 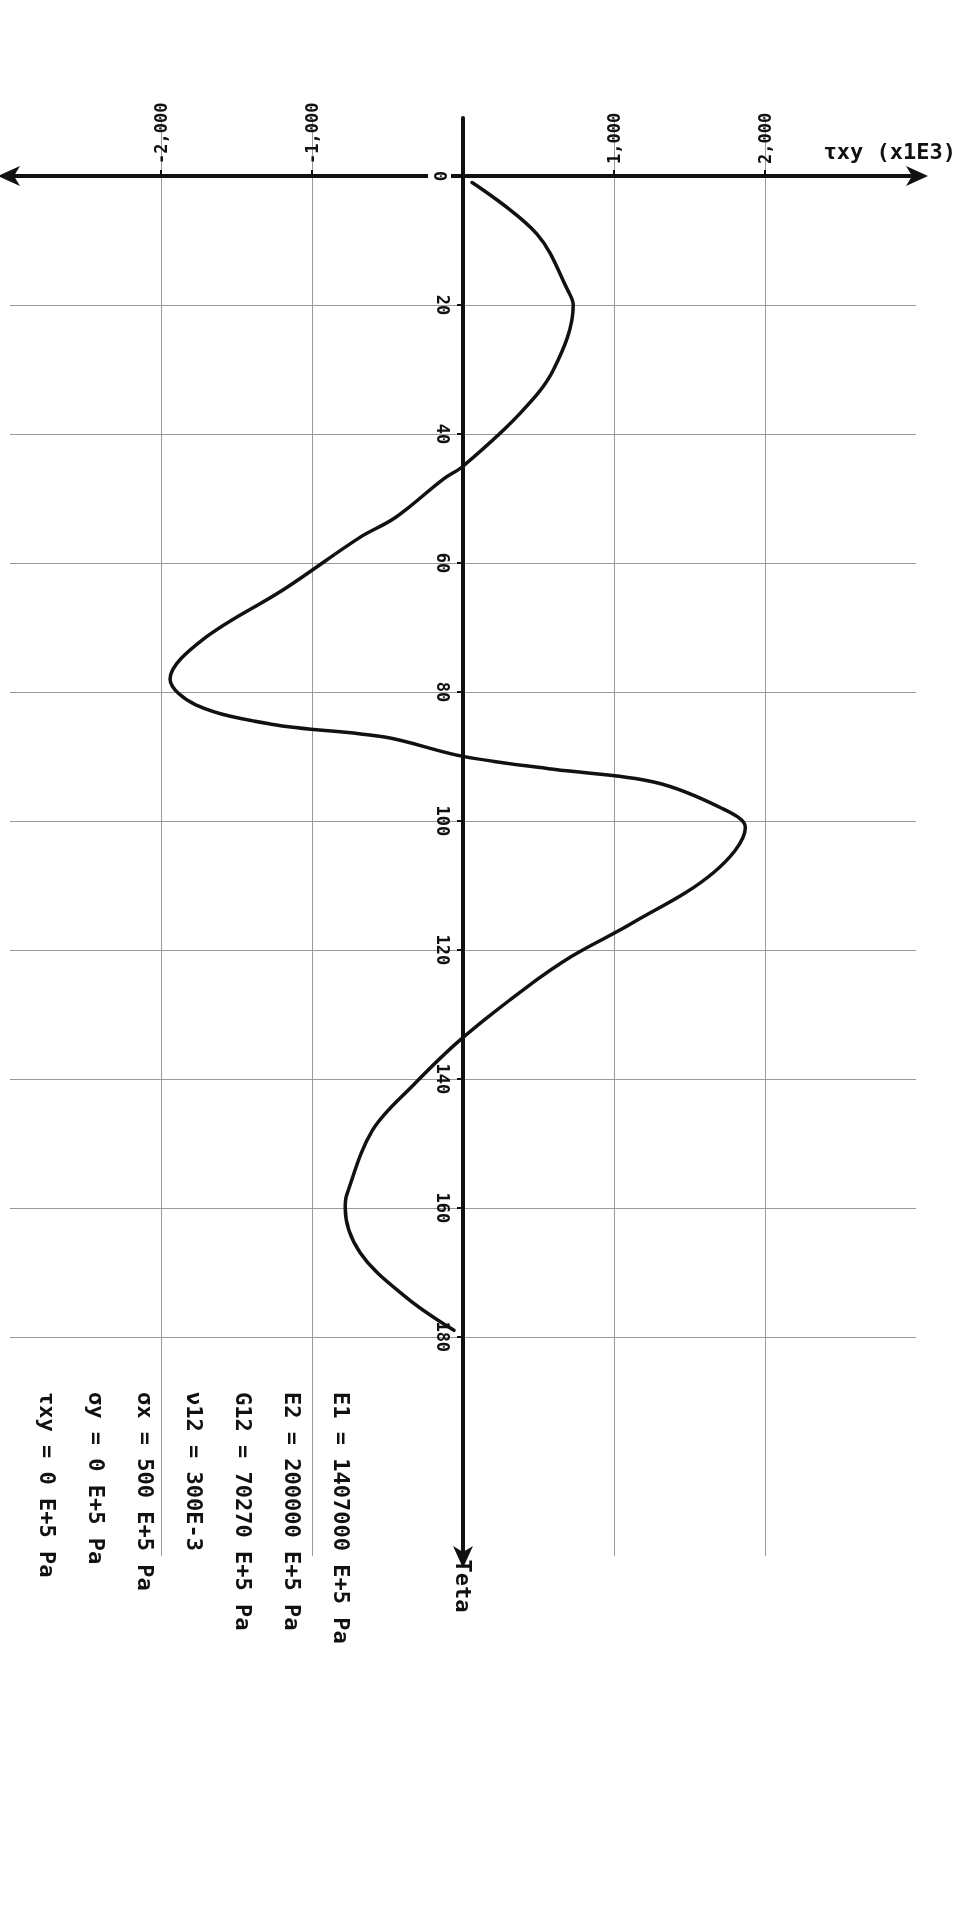 I want to click on x-tick-label: 2,000, so click(x=765, y=138).